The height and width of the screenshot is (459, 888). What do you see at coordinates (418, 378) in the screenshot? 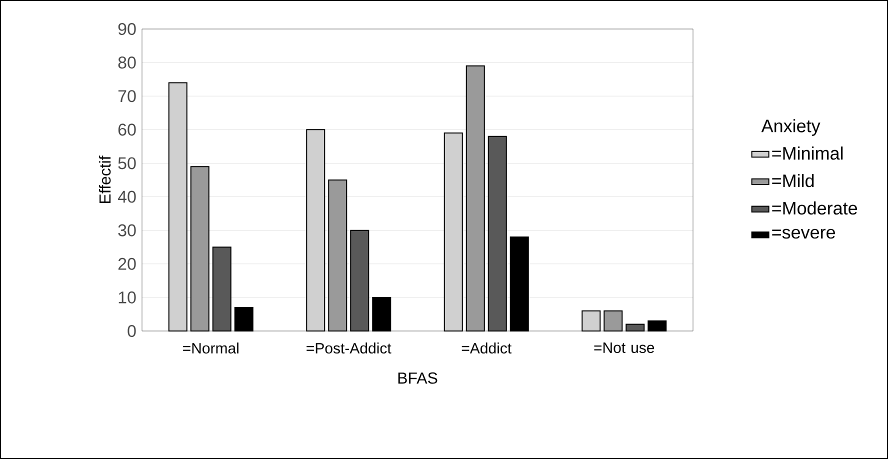
I see `x-axis-title: BFAS` at bounding box center [418, 378].